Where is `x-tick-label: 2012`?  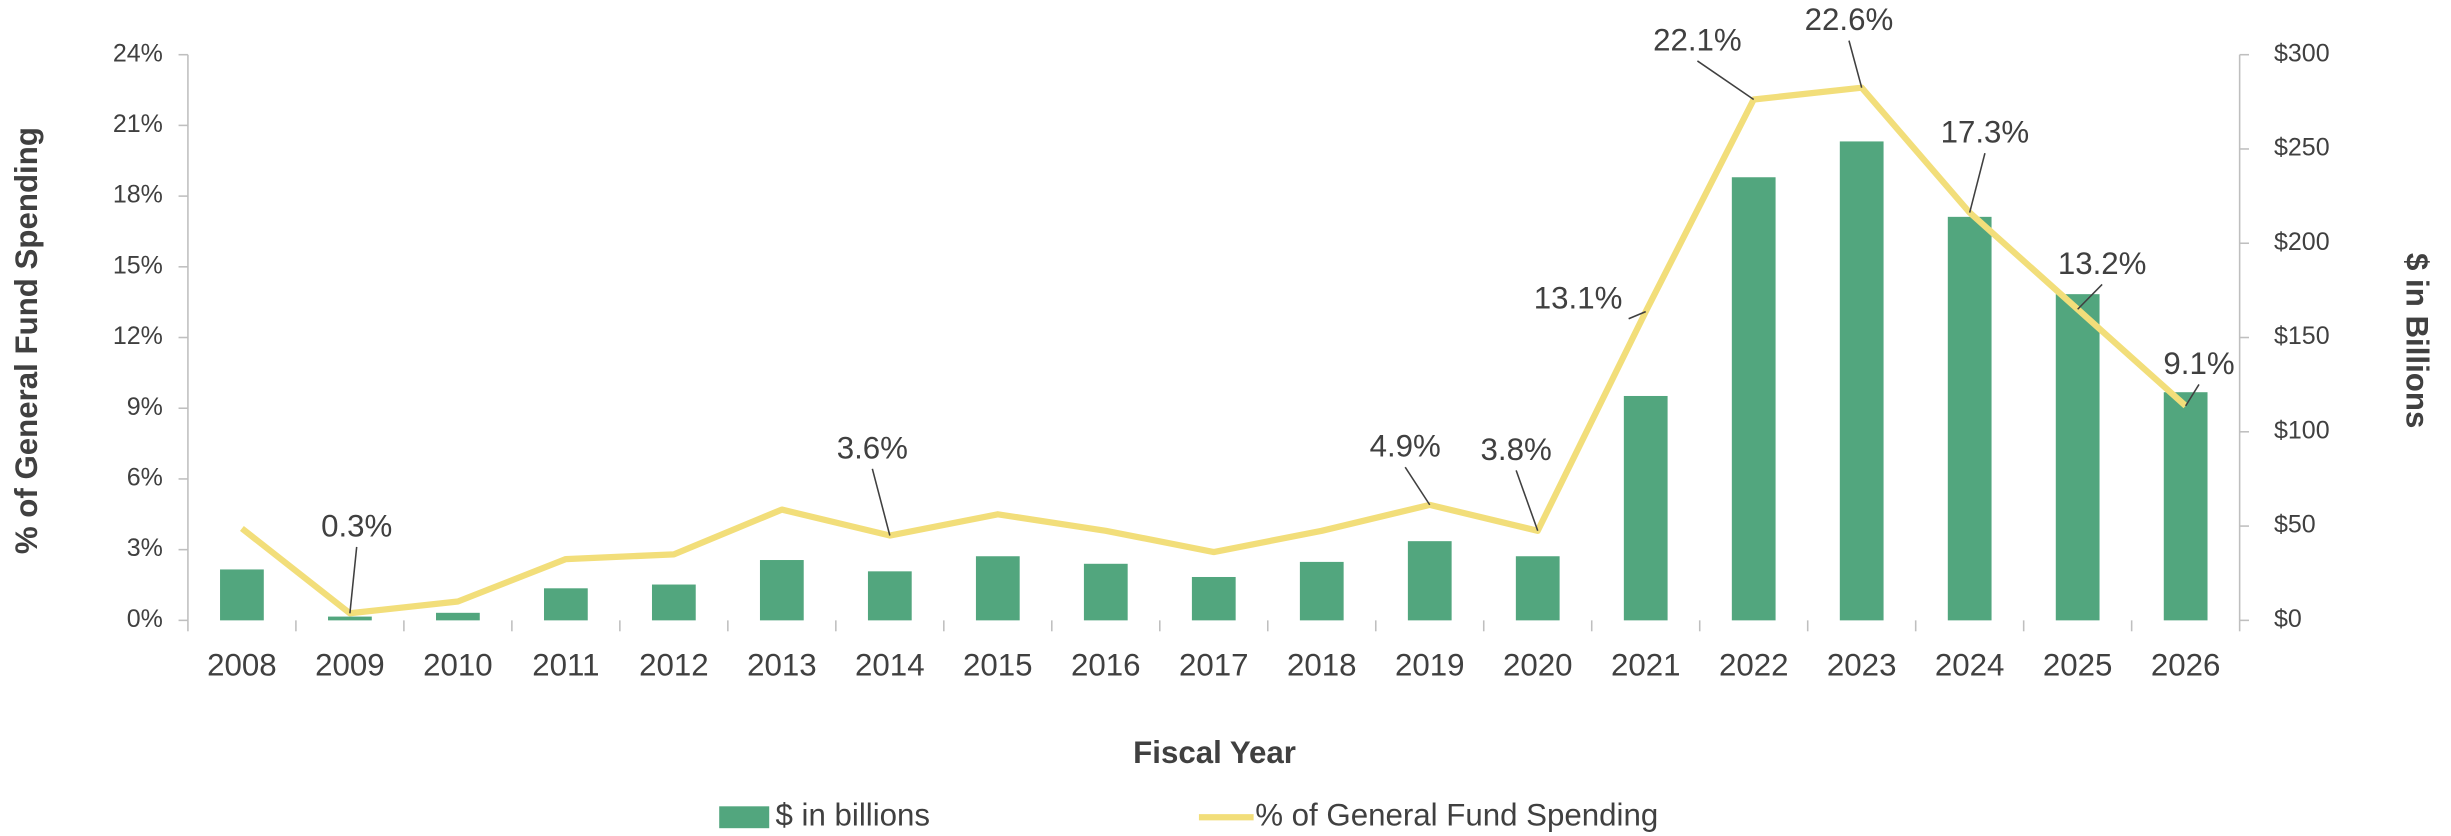
x-tick-label: 2012 is located at coordinates (674, 664).